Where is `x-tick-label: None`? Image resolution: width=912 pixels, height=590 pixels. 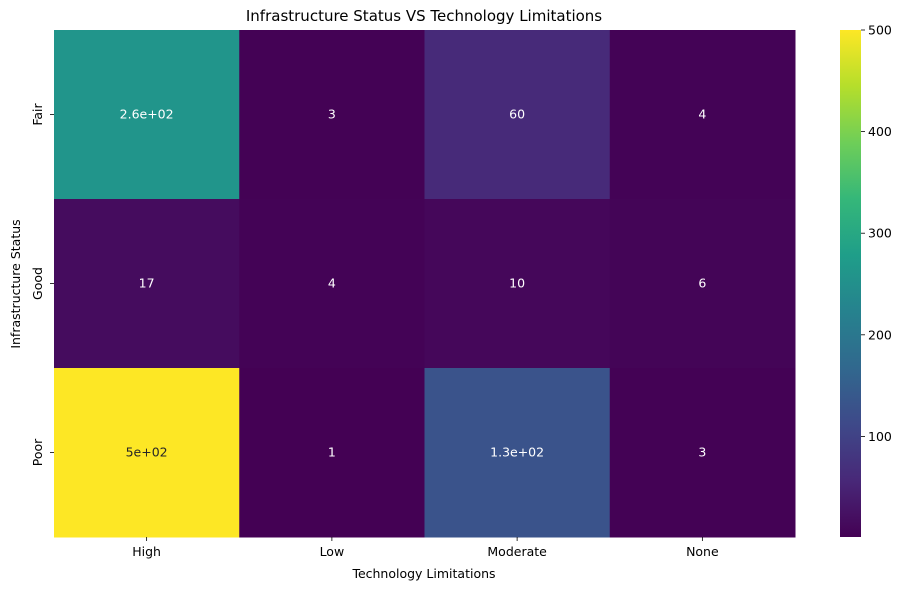 x-tick-label: None is located at coordinates (702, 551).